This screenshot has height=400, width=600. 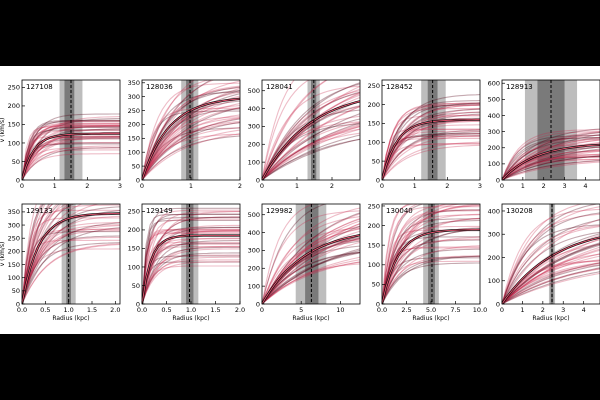 I want to click on y-tick-label: 250, so click(x=134, y=111).